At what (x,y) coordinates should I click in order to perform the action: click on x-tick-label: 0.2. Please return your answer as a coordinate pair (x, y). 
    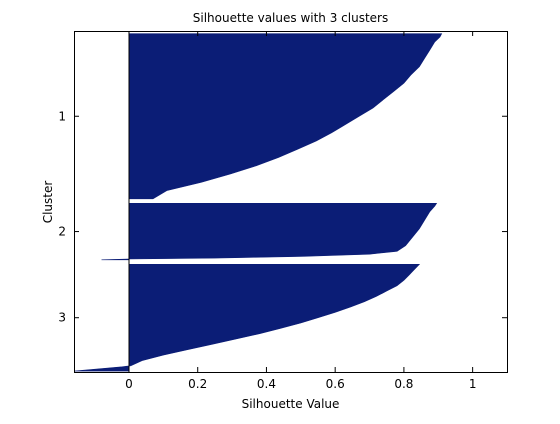
    Looking at the image, I should click on (197, 384).